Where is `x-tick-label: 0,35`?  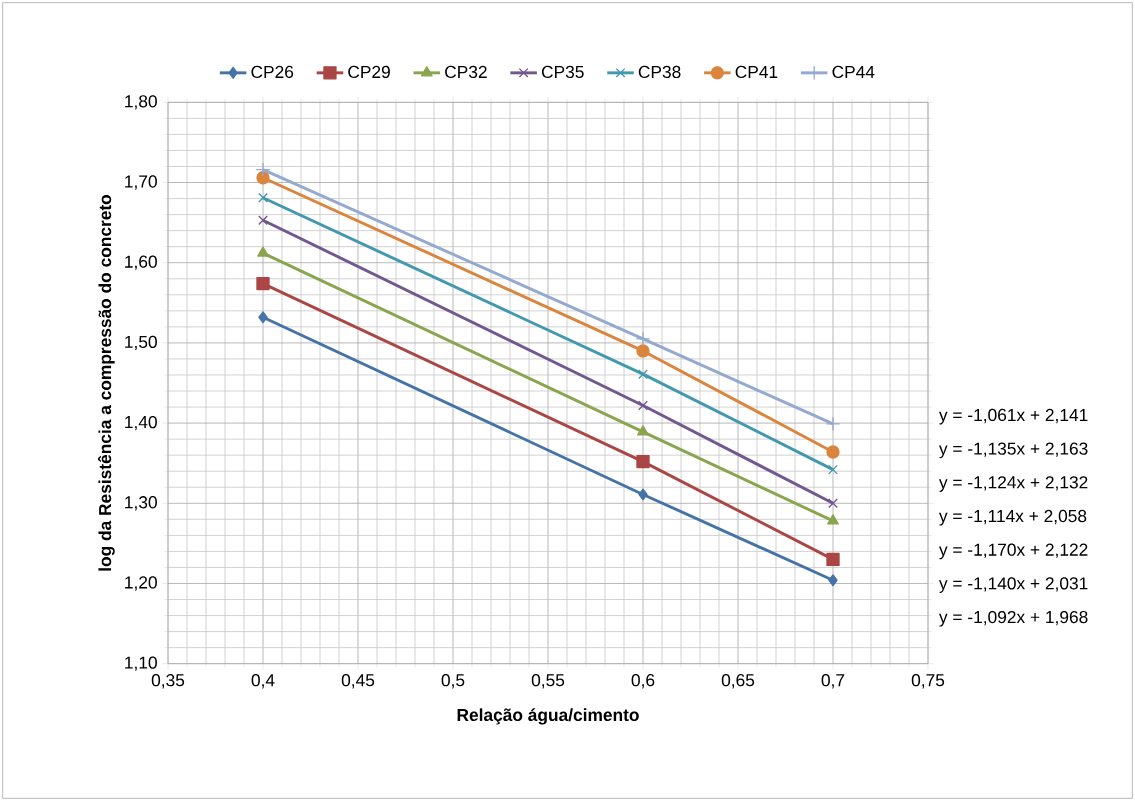
x-tick-label: 0,35 is located at coordinates (168, 681).